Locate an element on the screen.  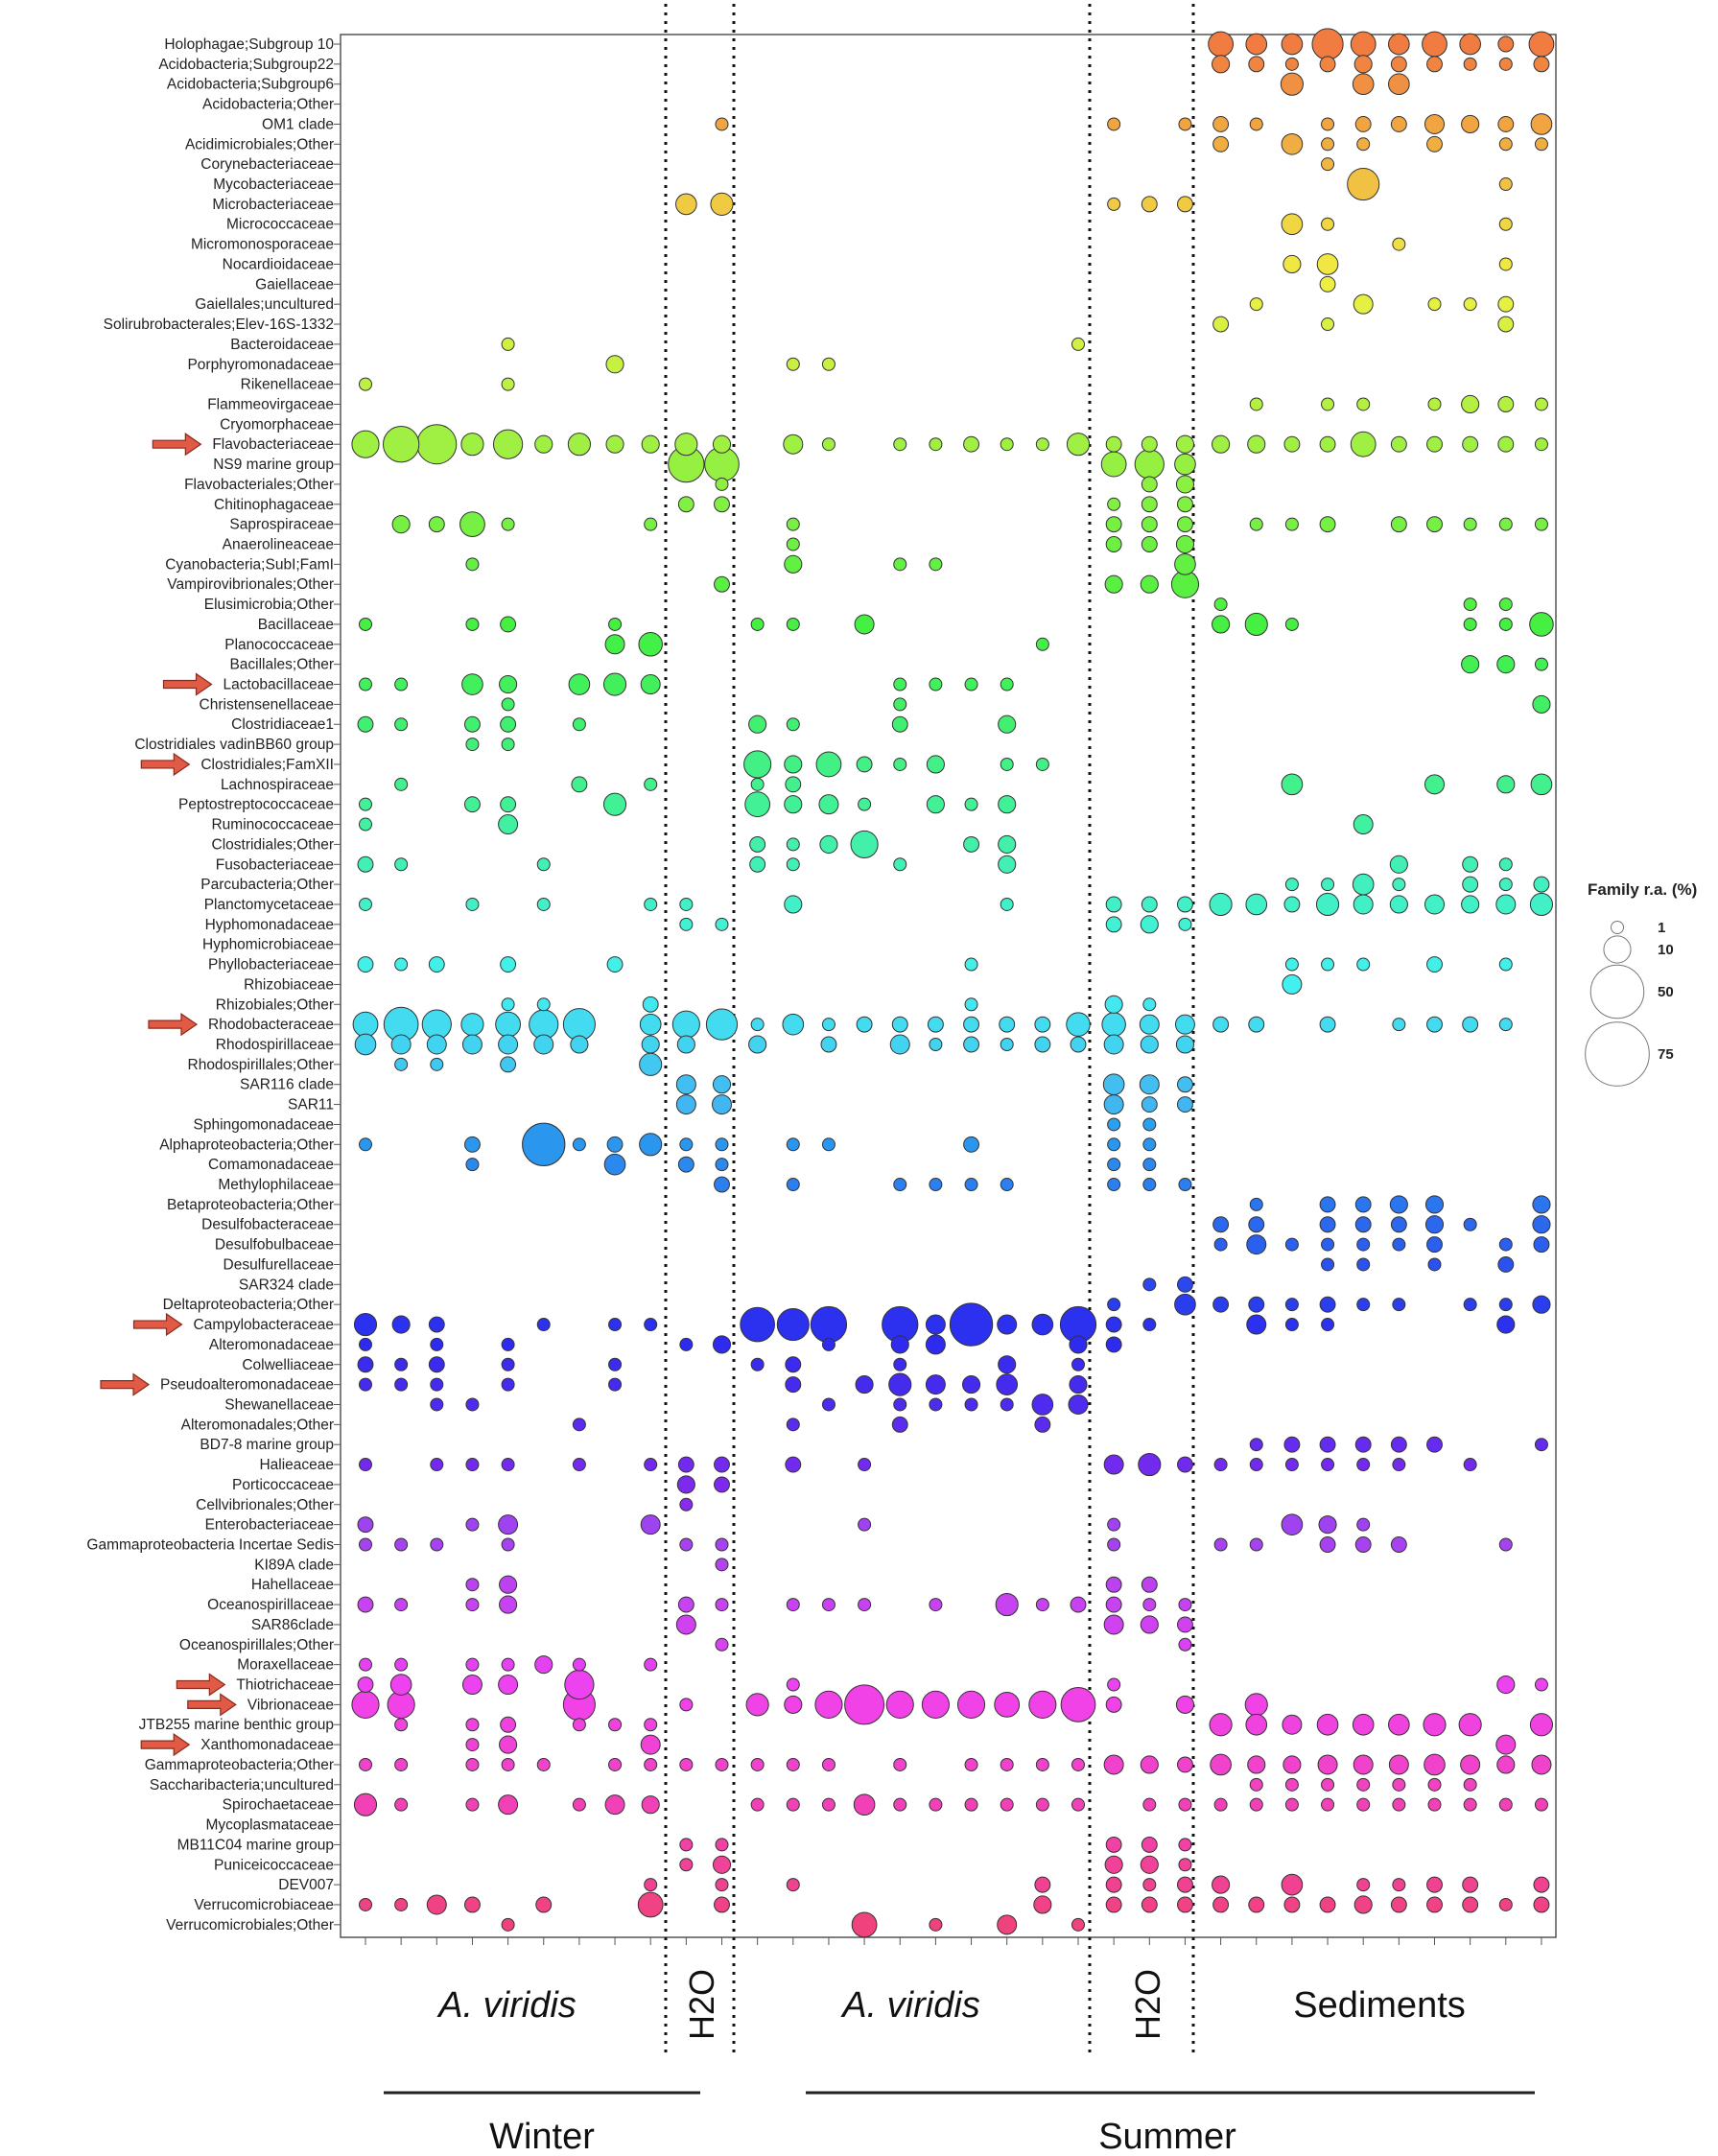
family-label: Enterobacteriaceae is located at coordinates (269, 1525).